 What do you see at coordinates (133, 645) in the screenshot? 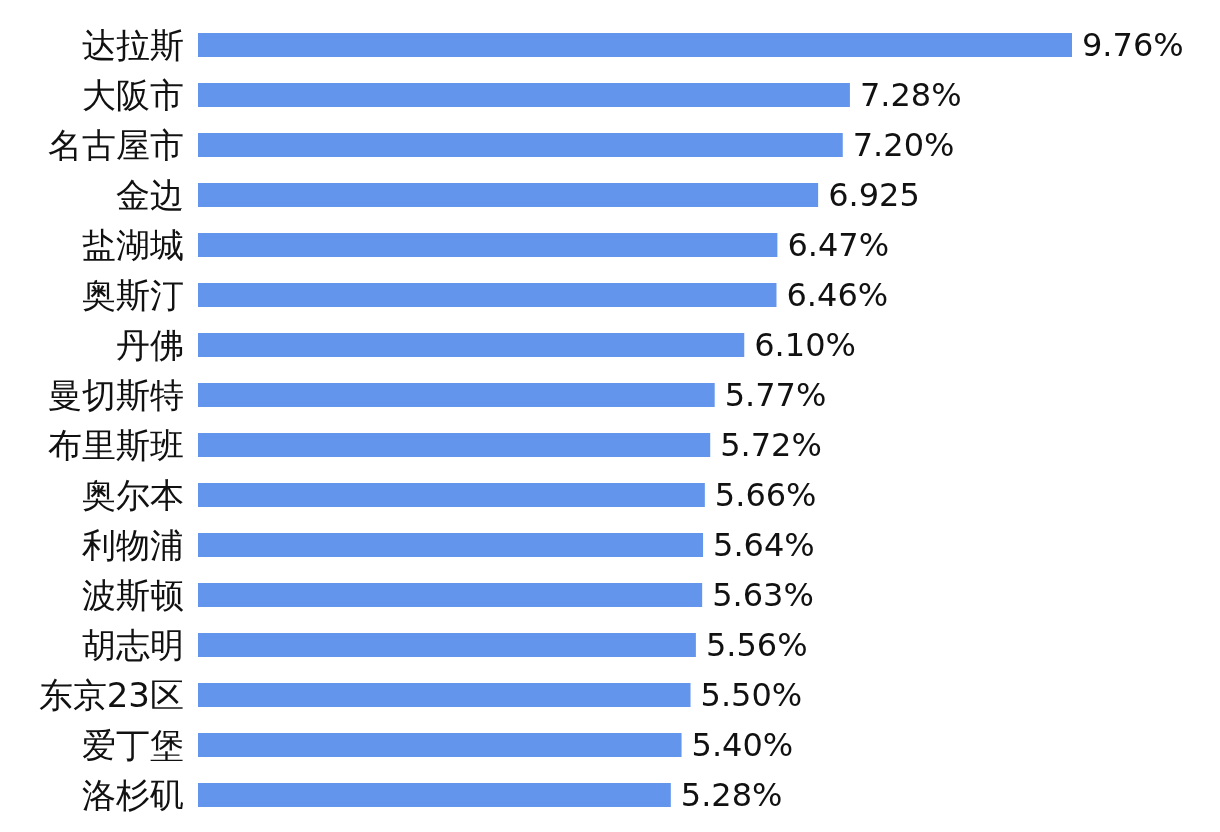
I see `y-tick-label: 胡志明` at bounding box center [133, 645].